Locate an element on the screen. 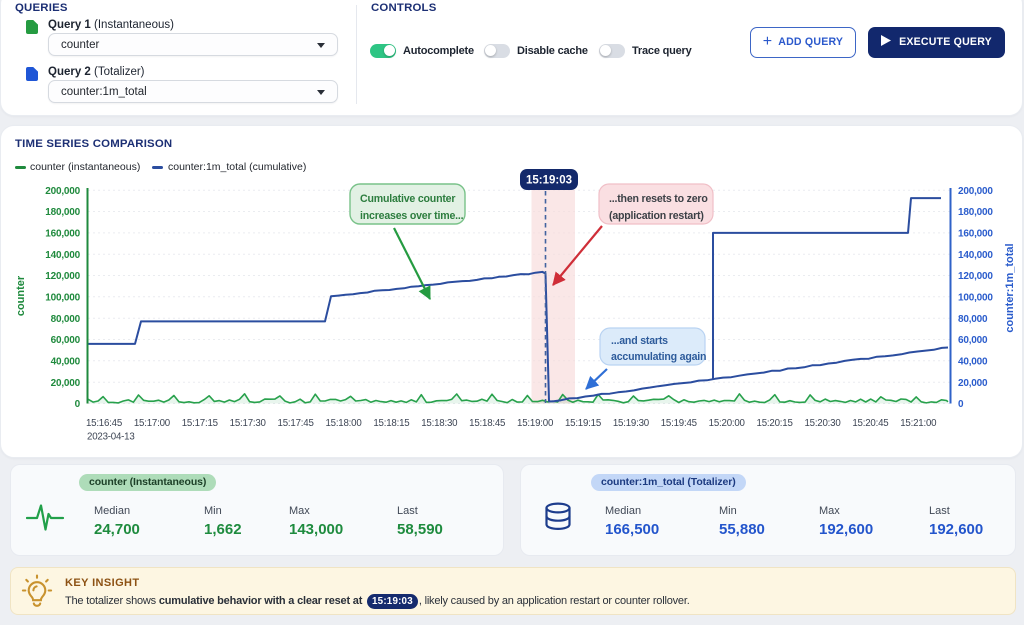 This screenshot has width=1024, height=625. svg-text: 15:18:45 is located at coordinates (487, 423).